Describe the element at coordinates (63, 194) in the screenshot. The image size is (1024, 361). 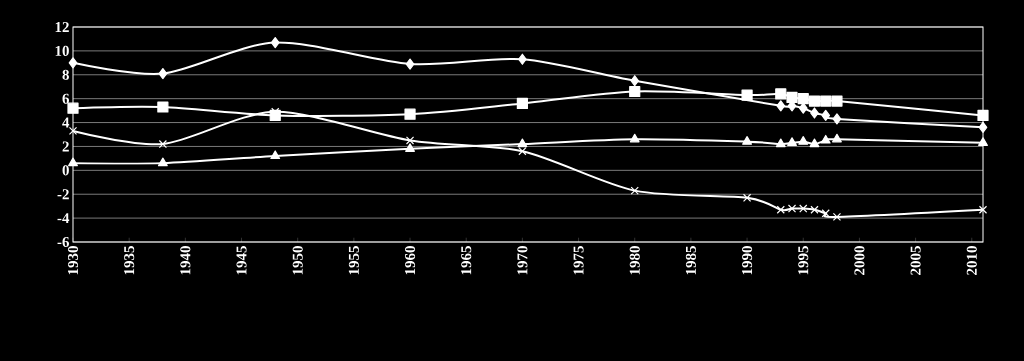
I see `y-tick-label: -2` at that location.